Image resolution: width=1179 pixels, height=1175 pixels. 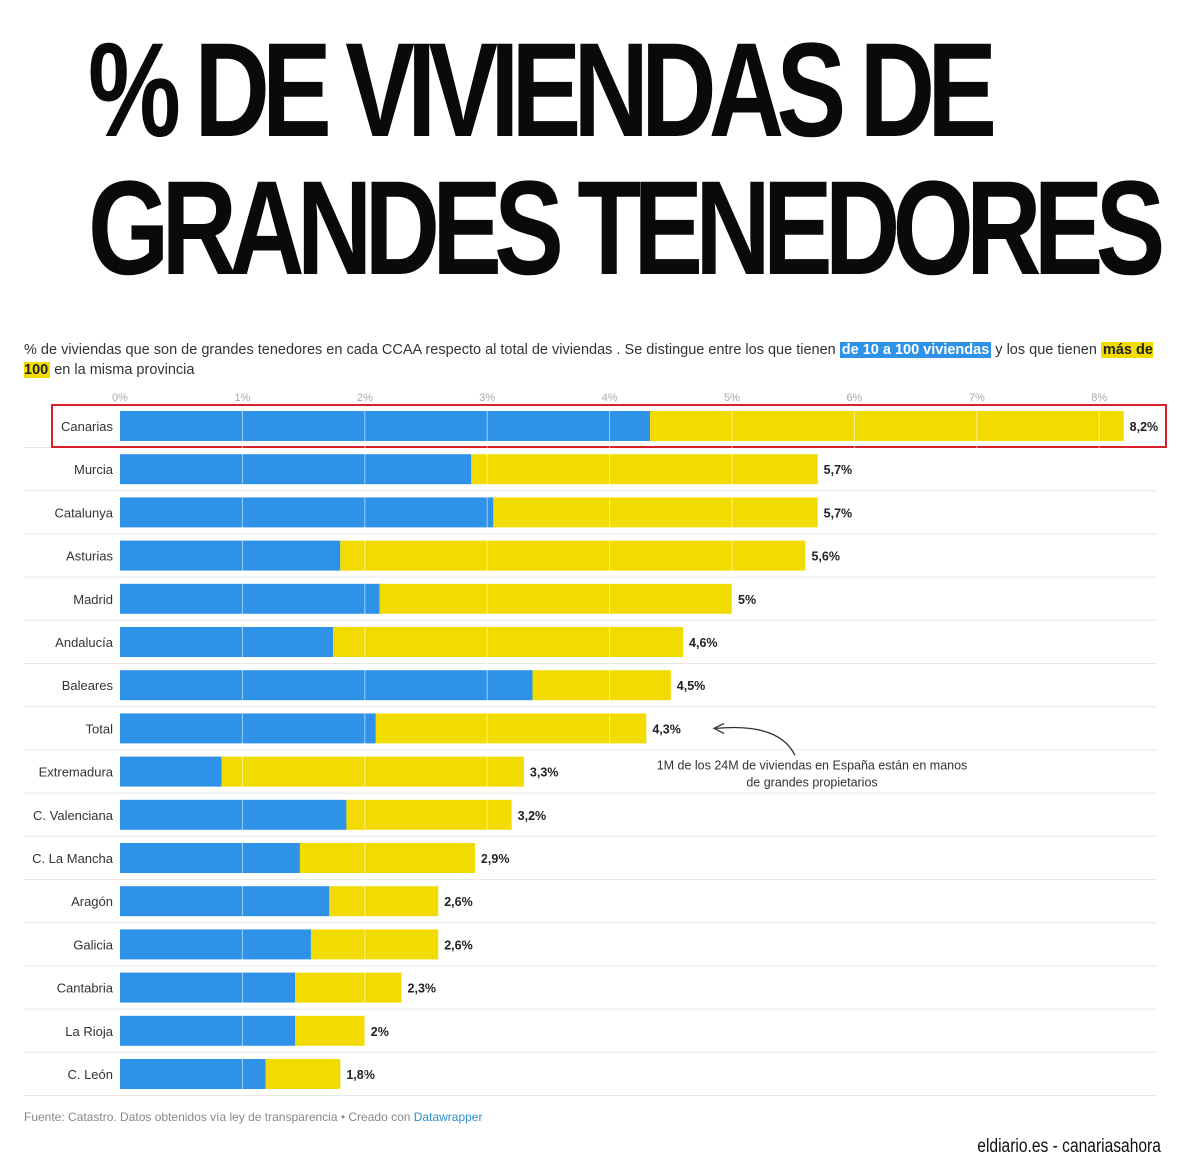 I want to click on category-label: La Rioja, so click(x=89, y=1031).